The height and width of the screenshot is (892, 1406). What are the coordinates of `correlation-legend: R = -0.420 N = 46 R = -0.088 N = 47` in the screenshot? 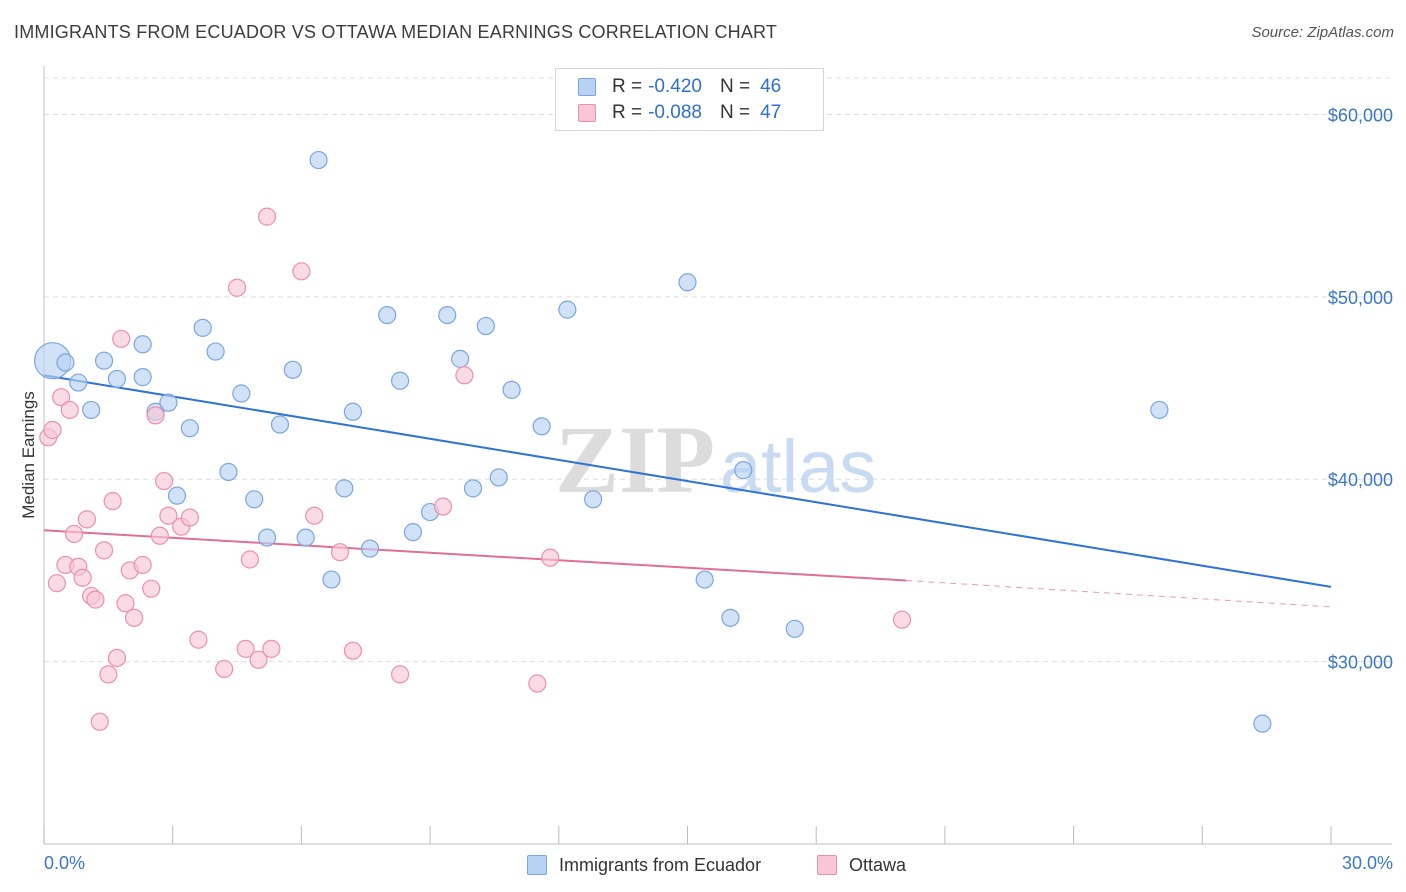 It's located at (689, 99).